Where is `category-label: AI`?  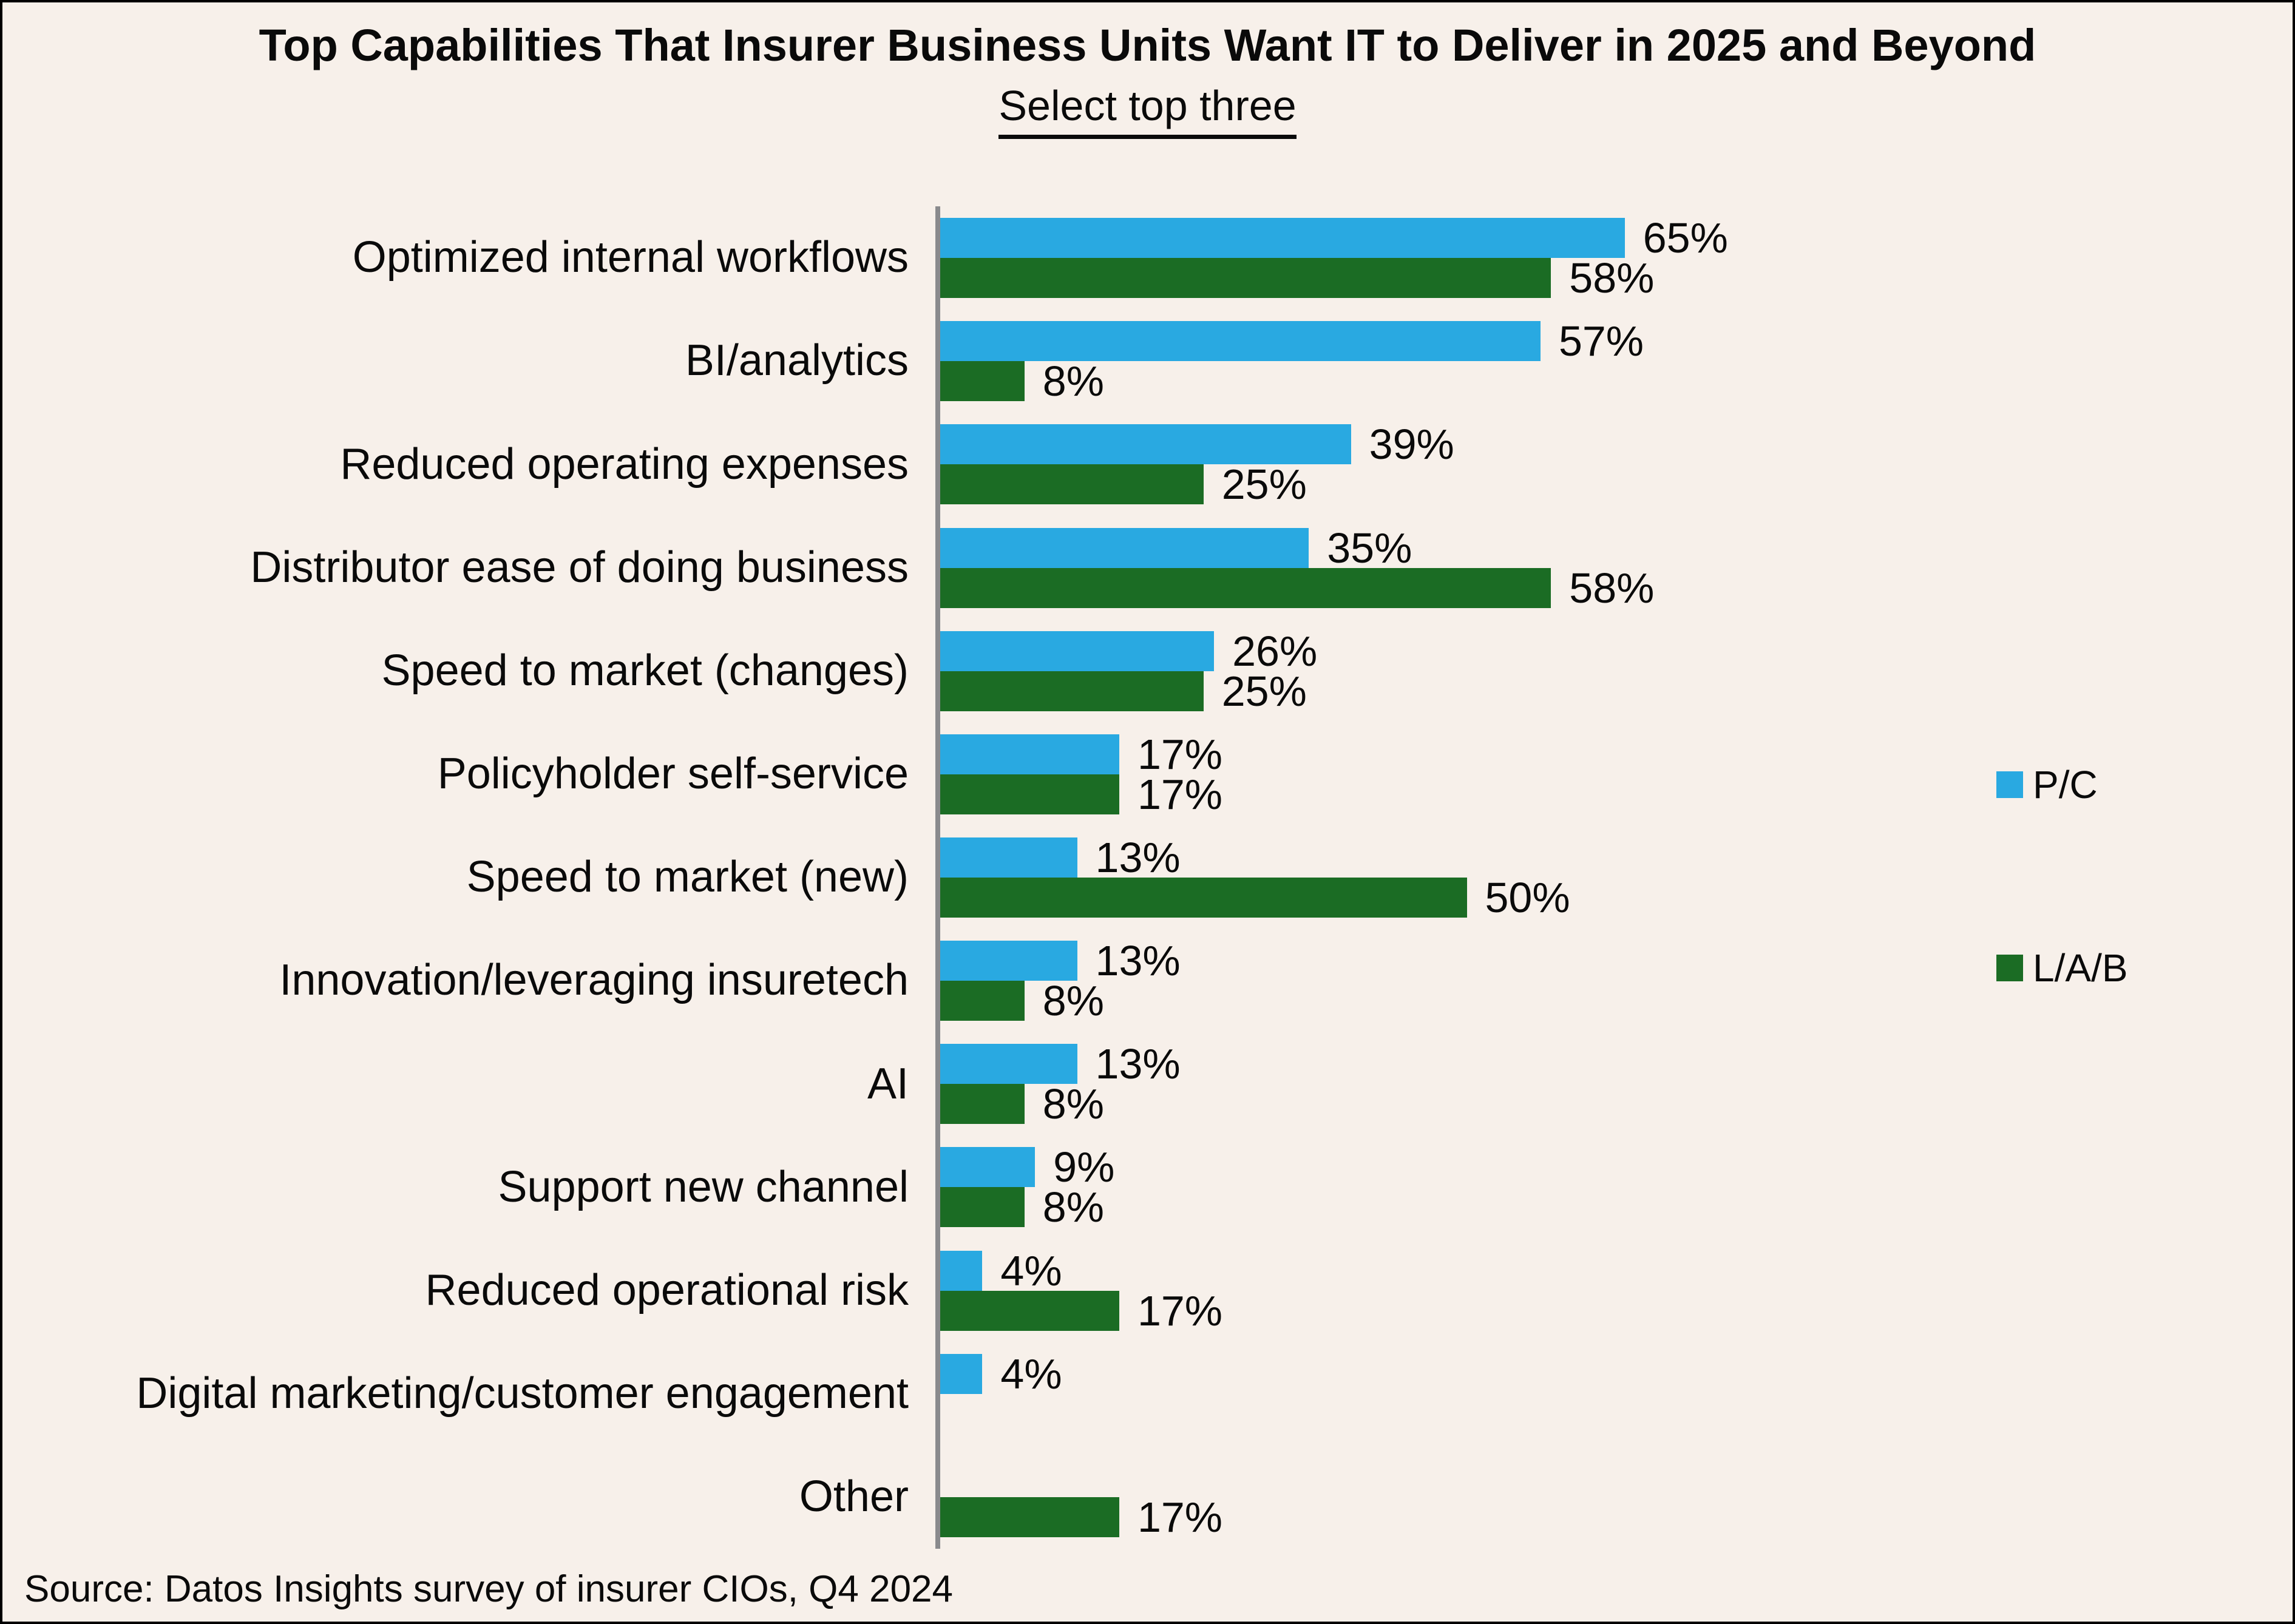 category-label: AI is located at coordinates (888, 1083).